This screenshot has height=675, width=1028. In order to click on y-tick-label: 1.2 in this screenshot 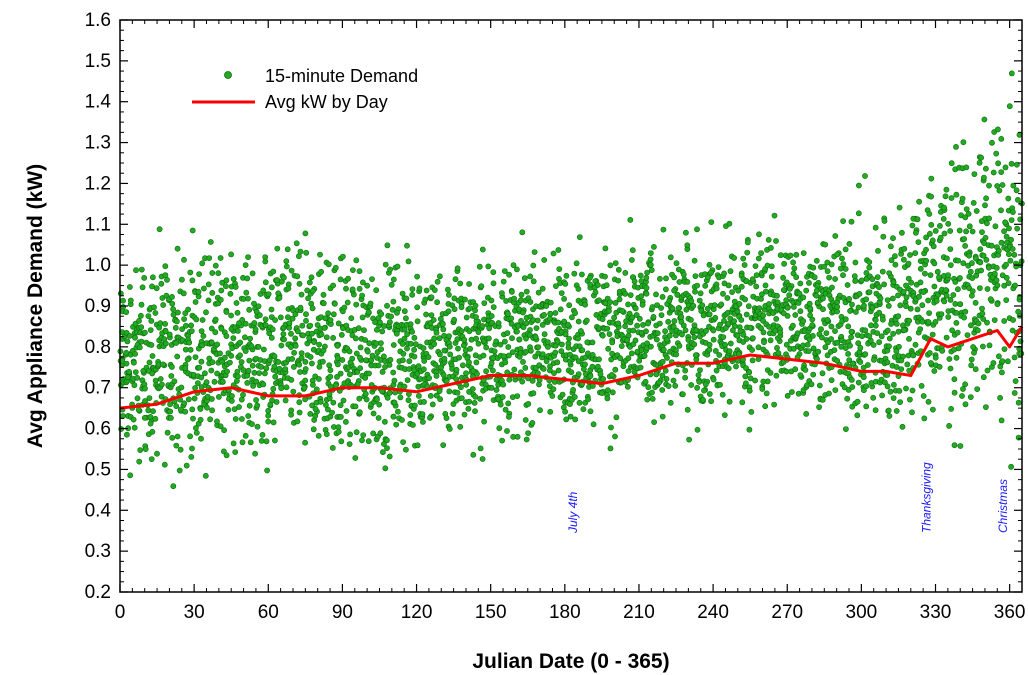, I will do `click(98, 183)`.